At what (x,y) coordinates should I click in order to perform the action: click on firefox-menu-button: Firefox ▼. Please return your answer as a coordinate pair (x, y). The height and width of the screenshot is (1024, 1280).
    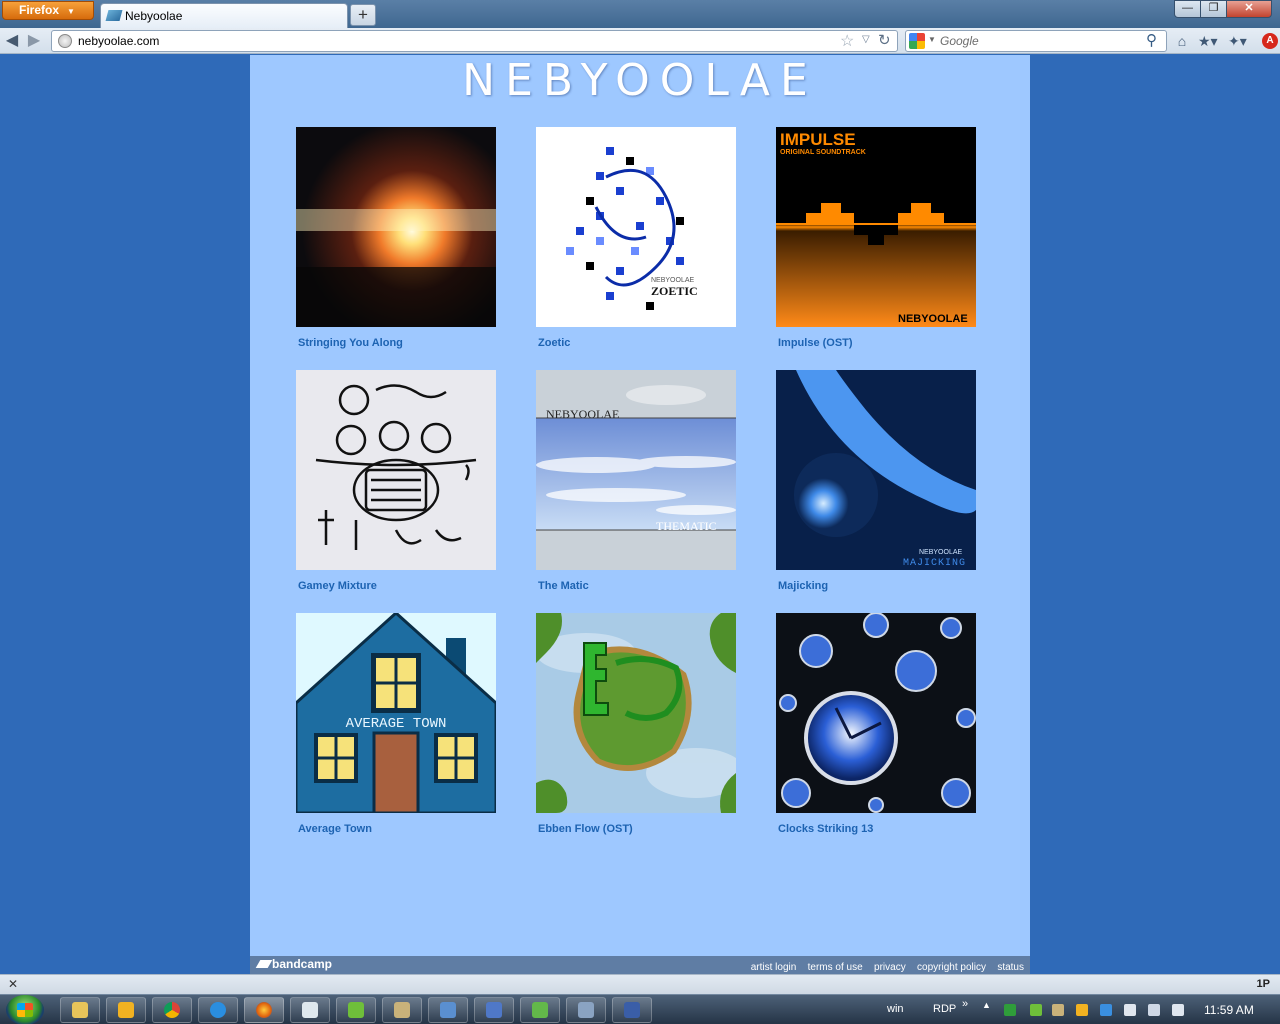
    Looking at the image, I should click on (48, 10).